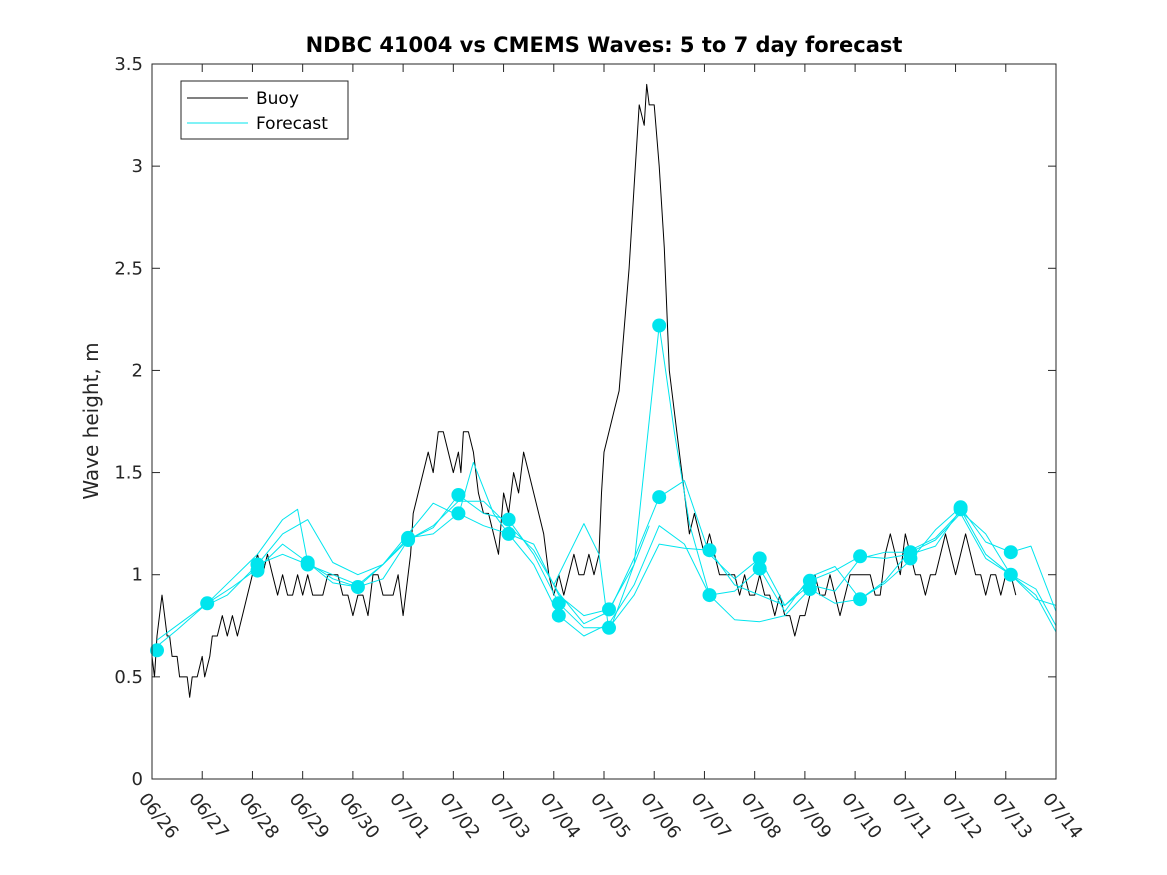 The width and height of the screenshot is (1167, 875). Describe the element at coordinates (259, 816) in the screenshot. I see `x-tick-label: 06/28` at that location.